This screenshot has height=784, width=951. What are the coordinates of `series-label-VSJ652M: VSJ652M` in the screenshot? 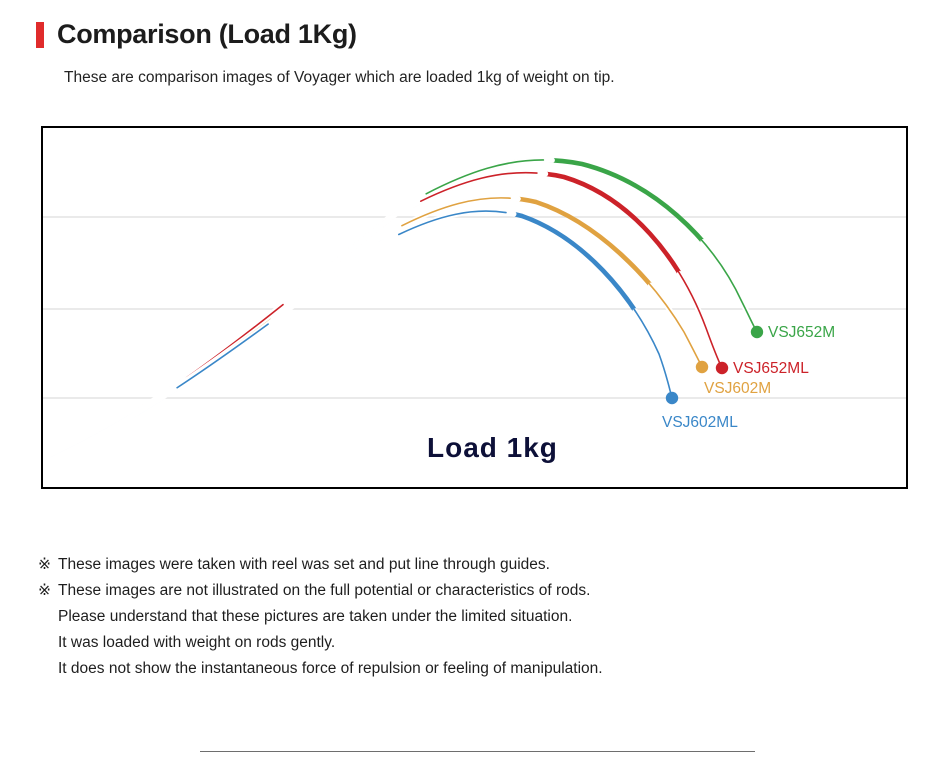 It's located at (802, 332).